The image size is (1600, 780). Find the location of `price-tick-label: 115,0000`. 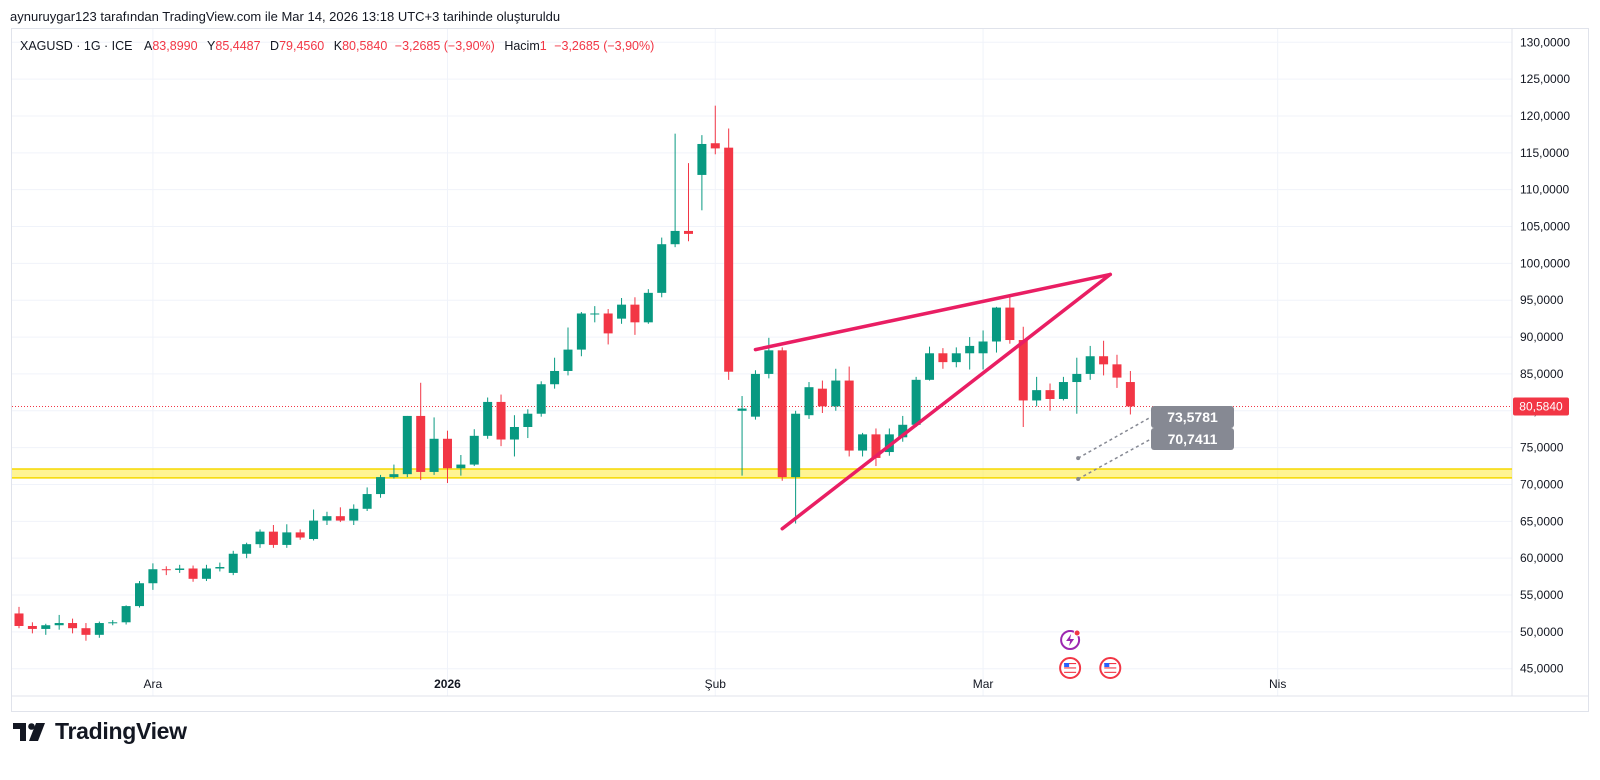

price-tick-label: 115,0000 is located at coordinates (1544, 153).